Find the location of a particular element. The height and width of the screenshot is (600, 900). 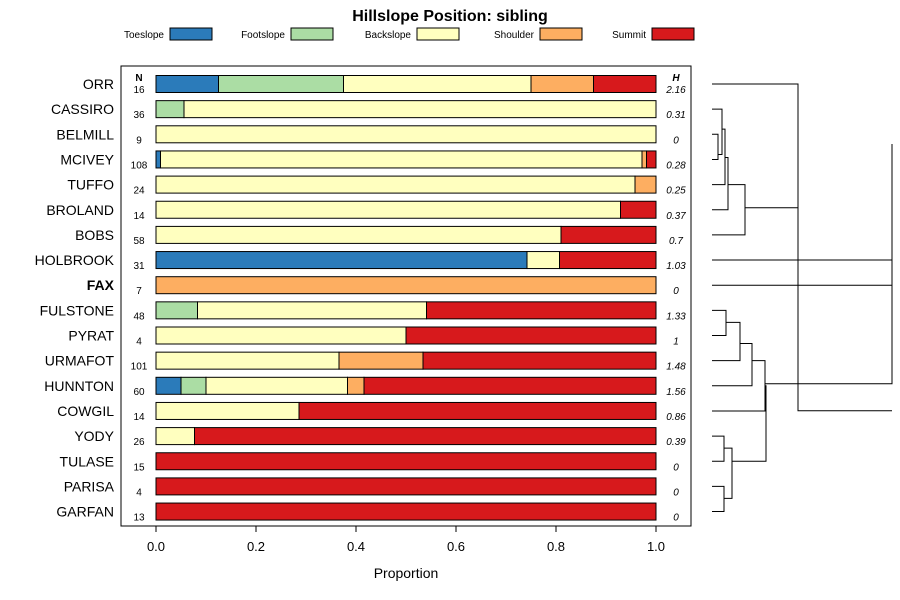

row-h-value: 1.56 is located at coordinates (676, 392).